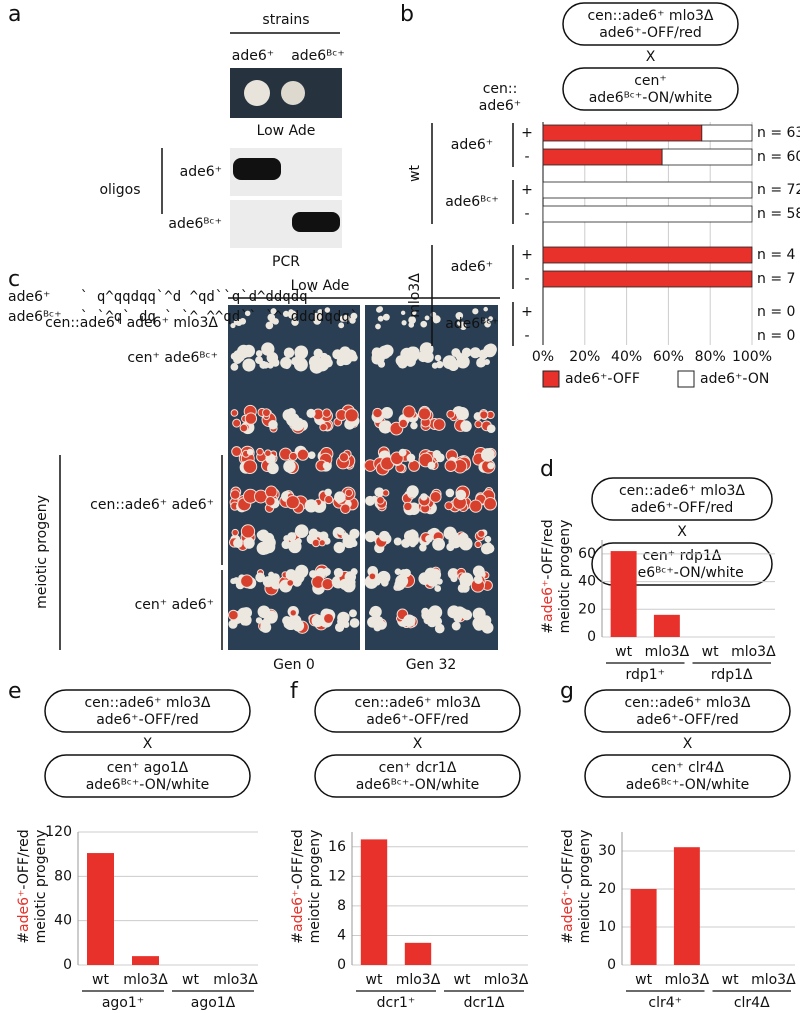 This screenshot has width=800, height=1013. What do you see at coordinates (607, 927) in the screenshot?
I see `y-tick-label: 10` at bounding box center [607, 927].